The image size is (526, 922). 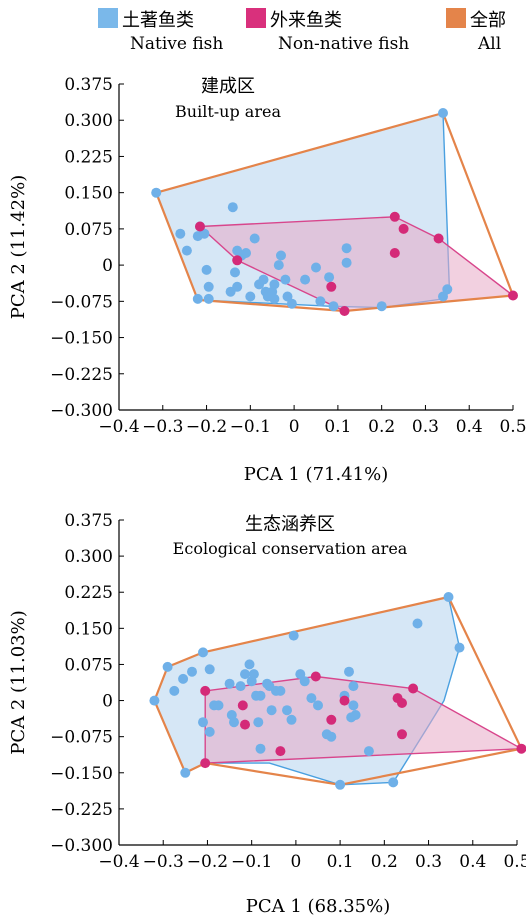 What do you see at coordinates (290, 524) in the screenshot?
I see `chart-title: 生态涵养区` at bounding box center [290, 524].